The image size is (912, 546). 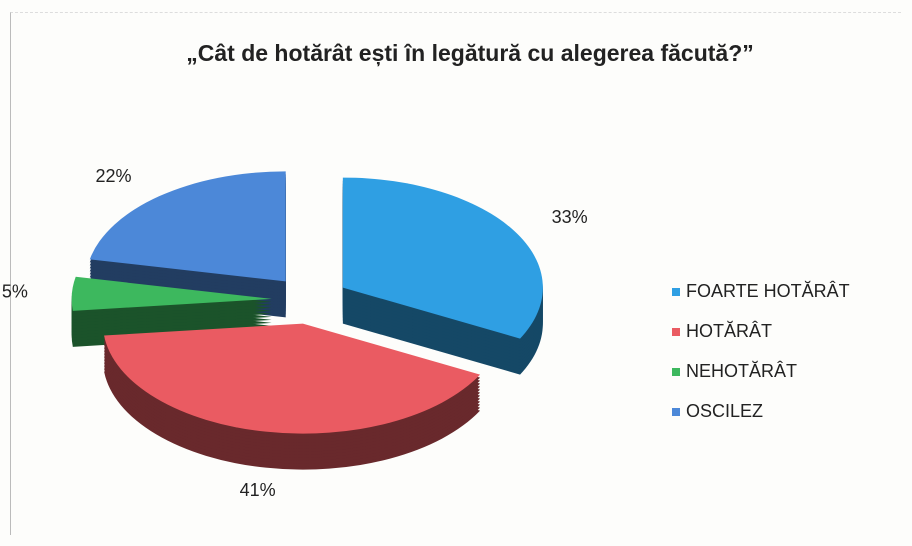 I want to click on legend-label: FOARTE HOTĂRÂT, so click(x=768, y=291).